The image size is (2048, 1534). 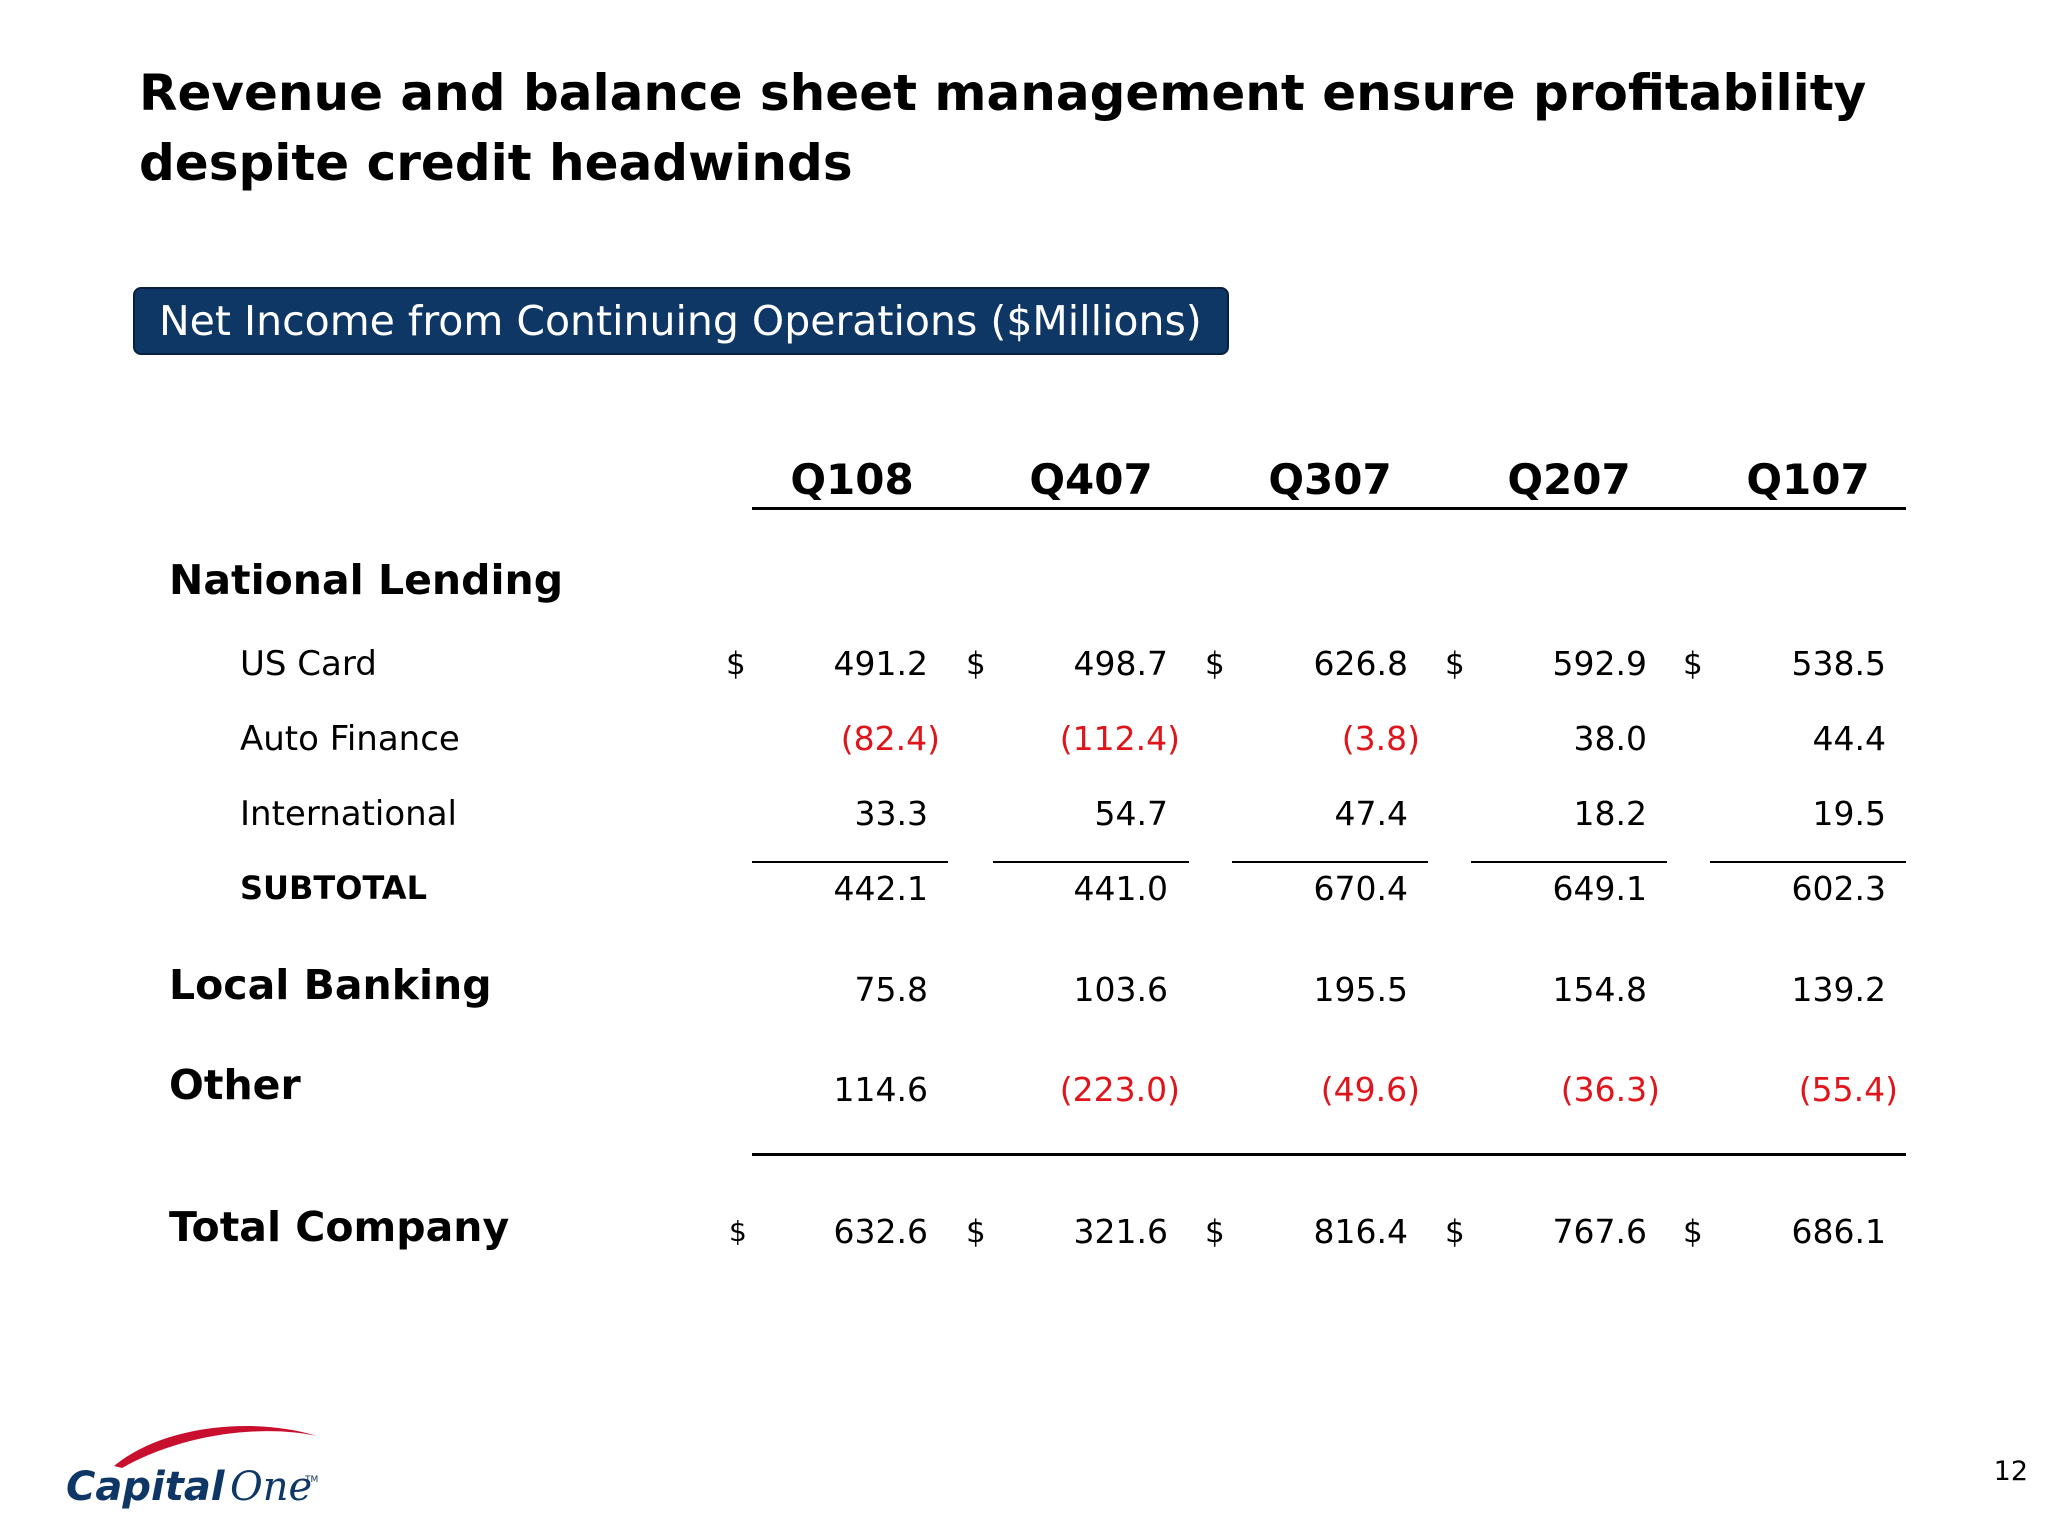 I want to click on column-header-q307: Q307, so click(x=1330, y=479).